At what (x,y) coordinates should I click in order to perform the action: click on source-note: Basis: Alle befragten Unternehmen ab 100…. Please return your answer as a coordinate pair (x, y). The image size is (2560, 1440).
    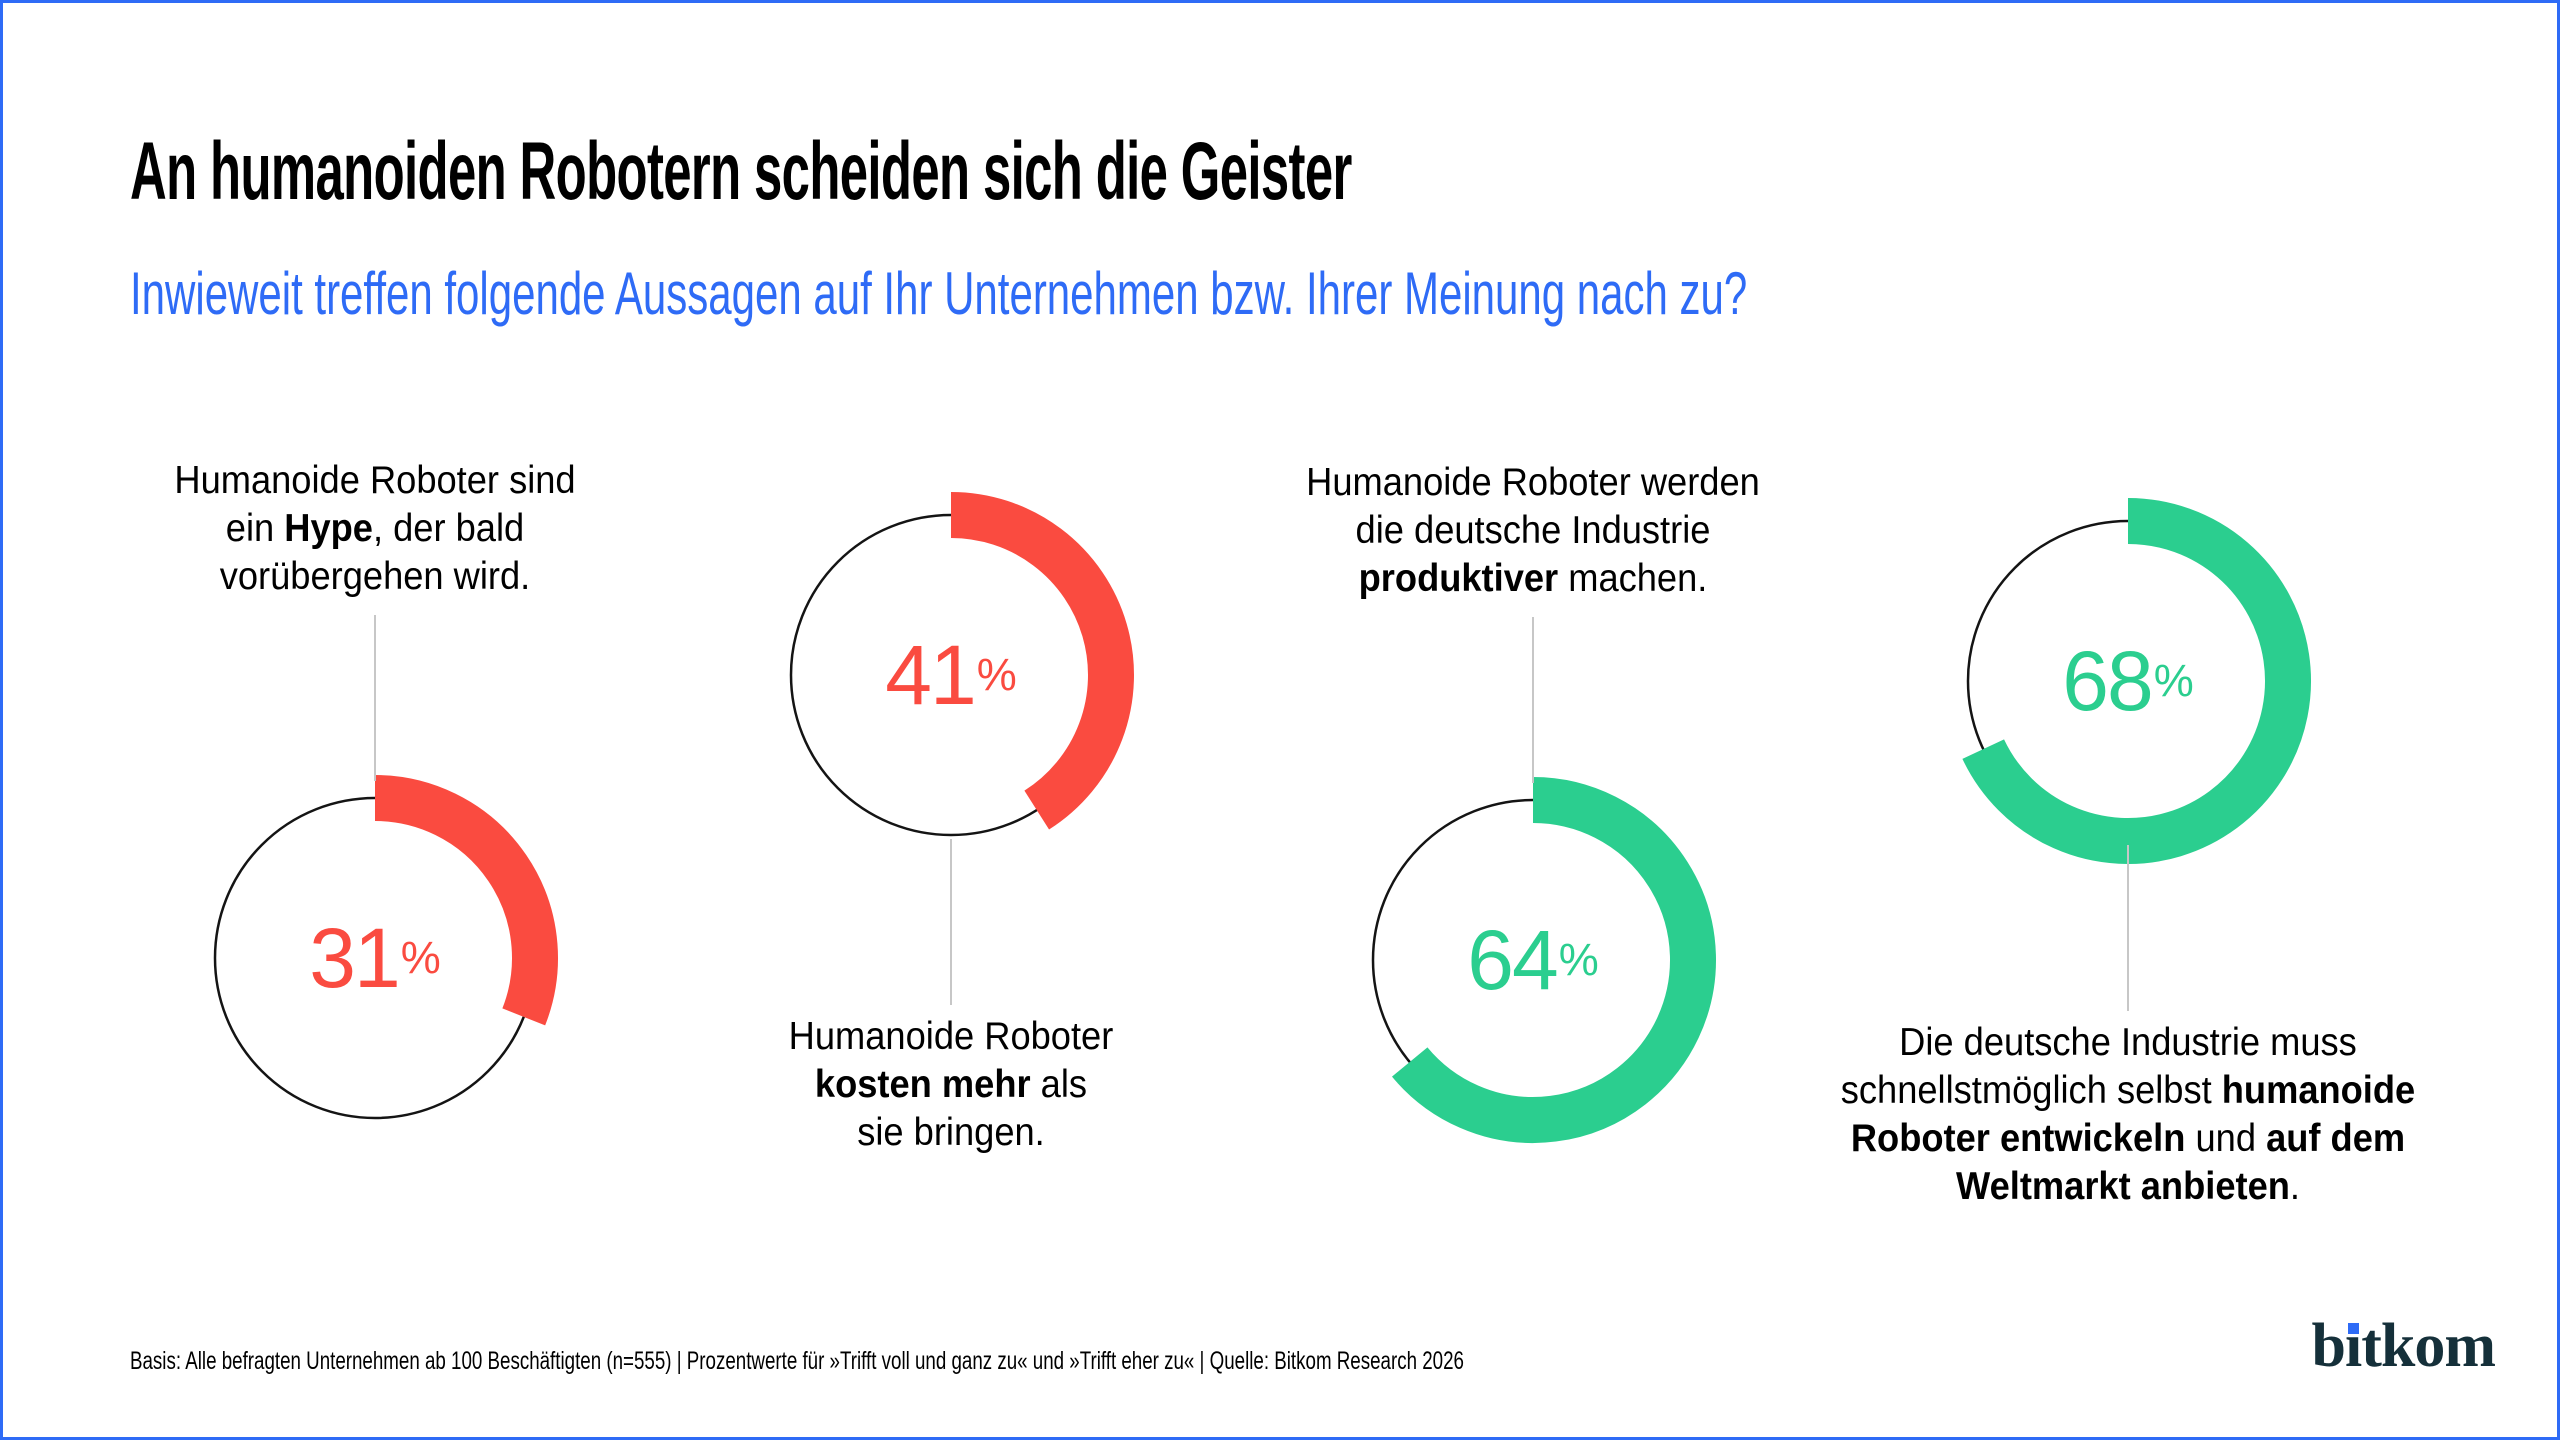
    Looking at the image, I should click on (797, 1361).